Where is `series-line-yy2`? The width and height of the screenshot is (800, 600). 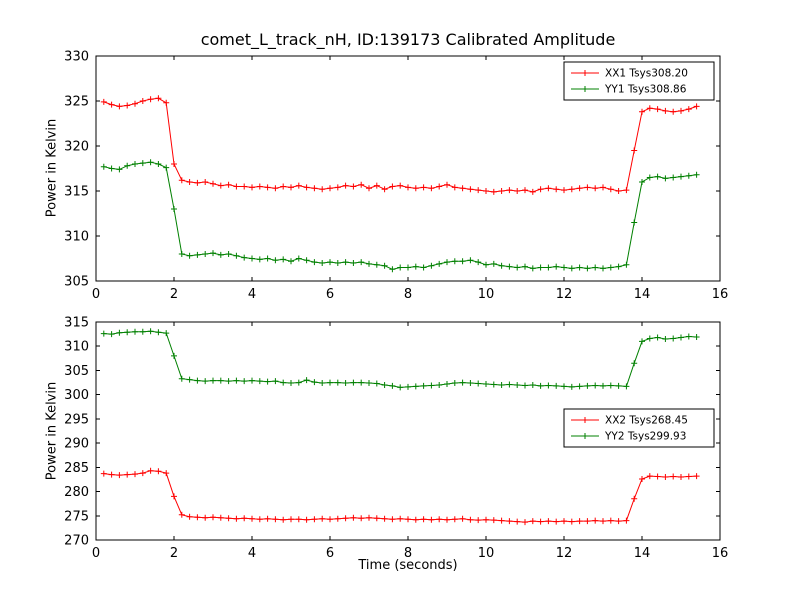 series-line-yy2 is located at coordinates (400, 359).